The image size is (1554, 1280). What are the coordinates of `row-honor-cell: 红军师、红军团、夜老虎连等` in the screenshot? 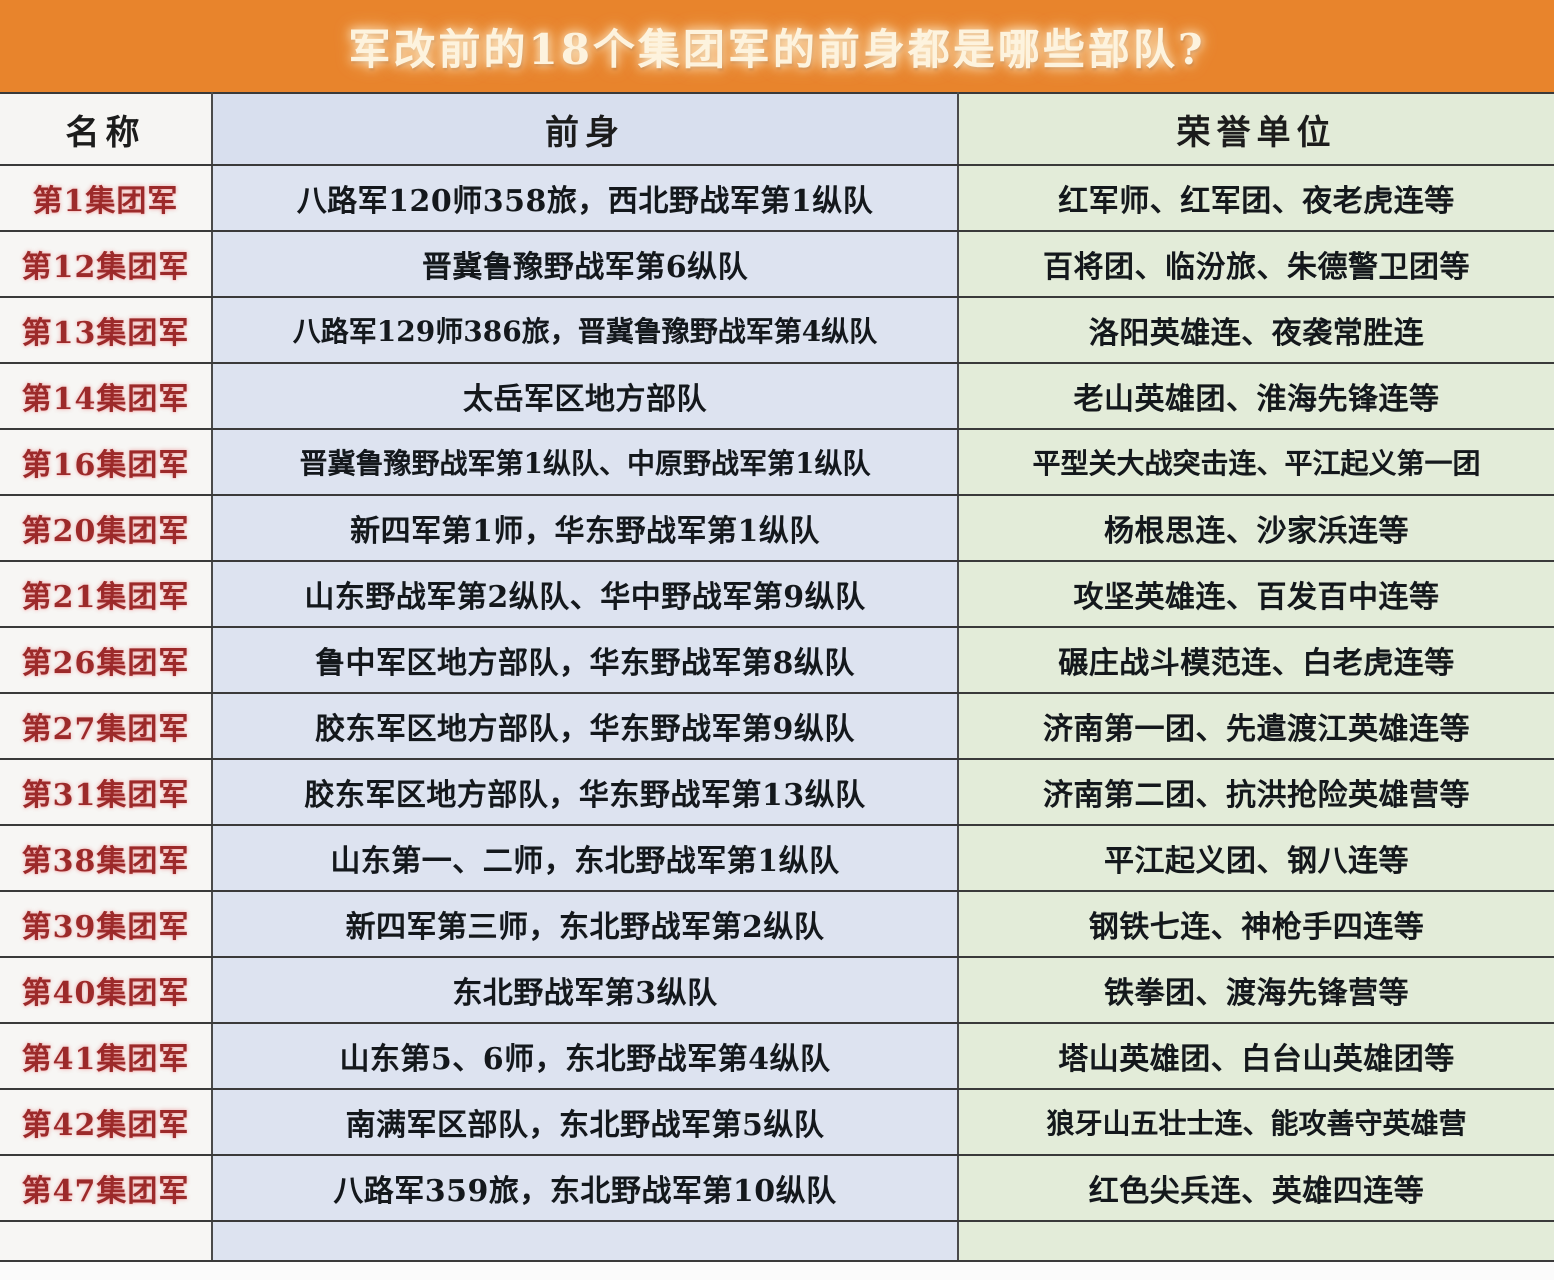 It's located at (1256, 198).